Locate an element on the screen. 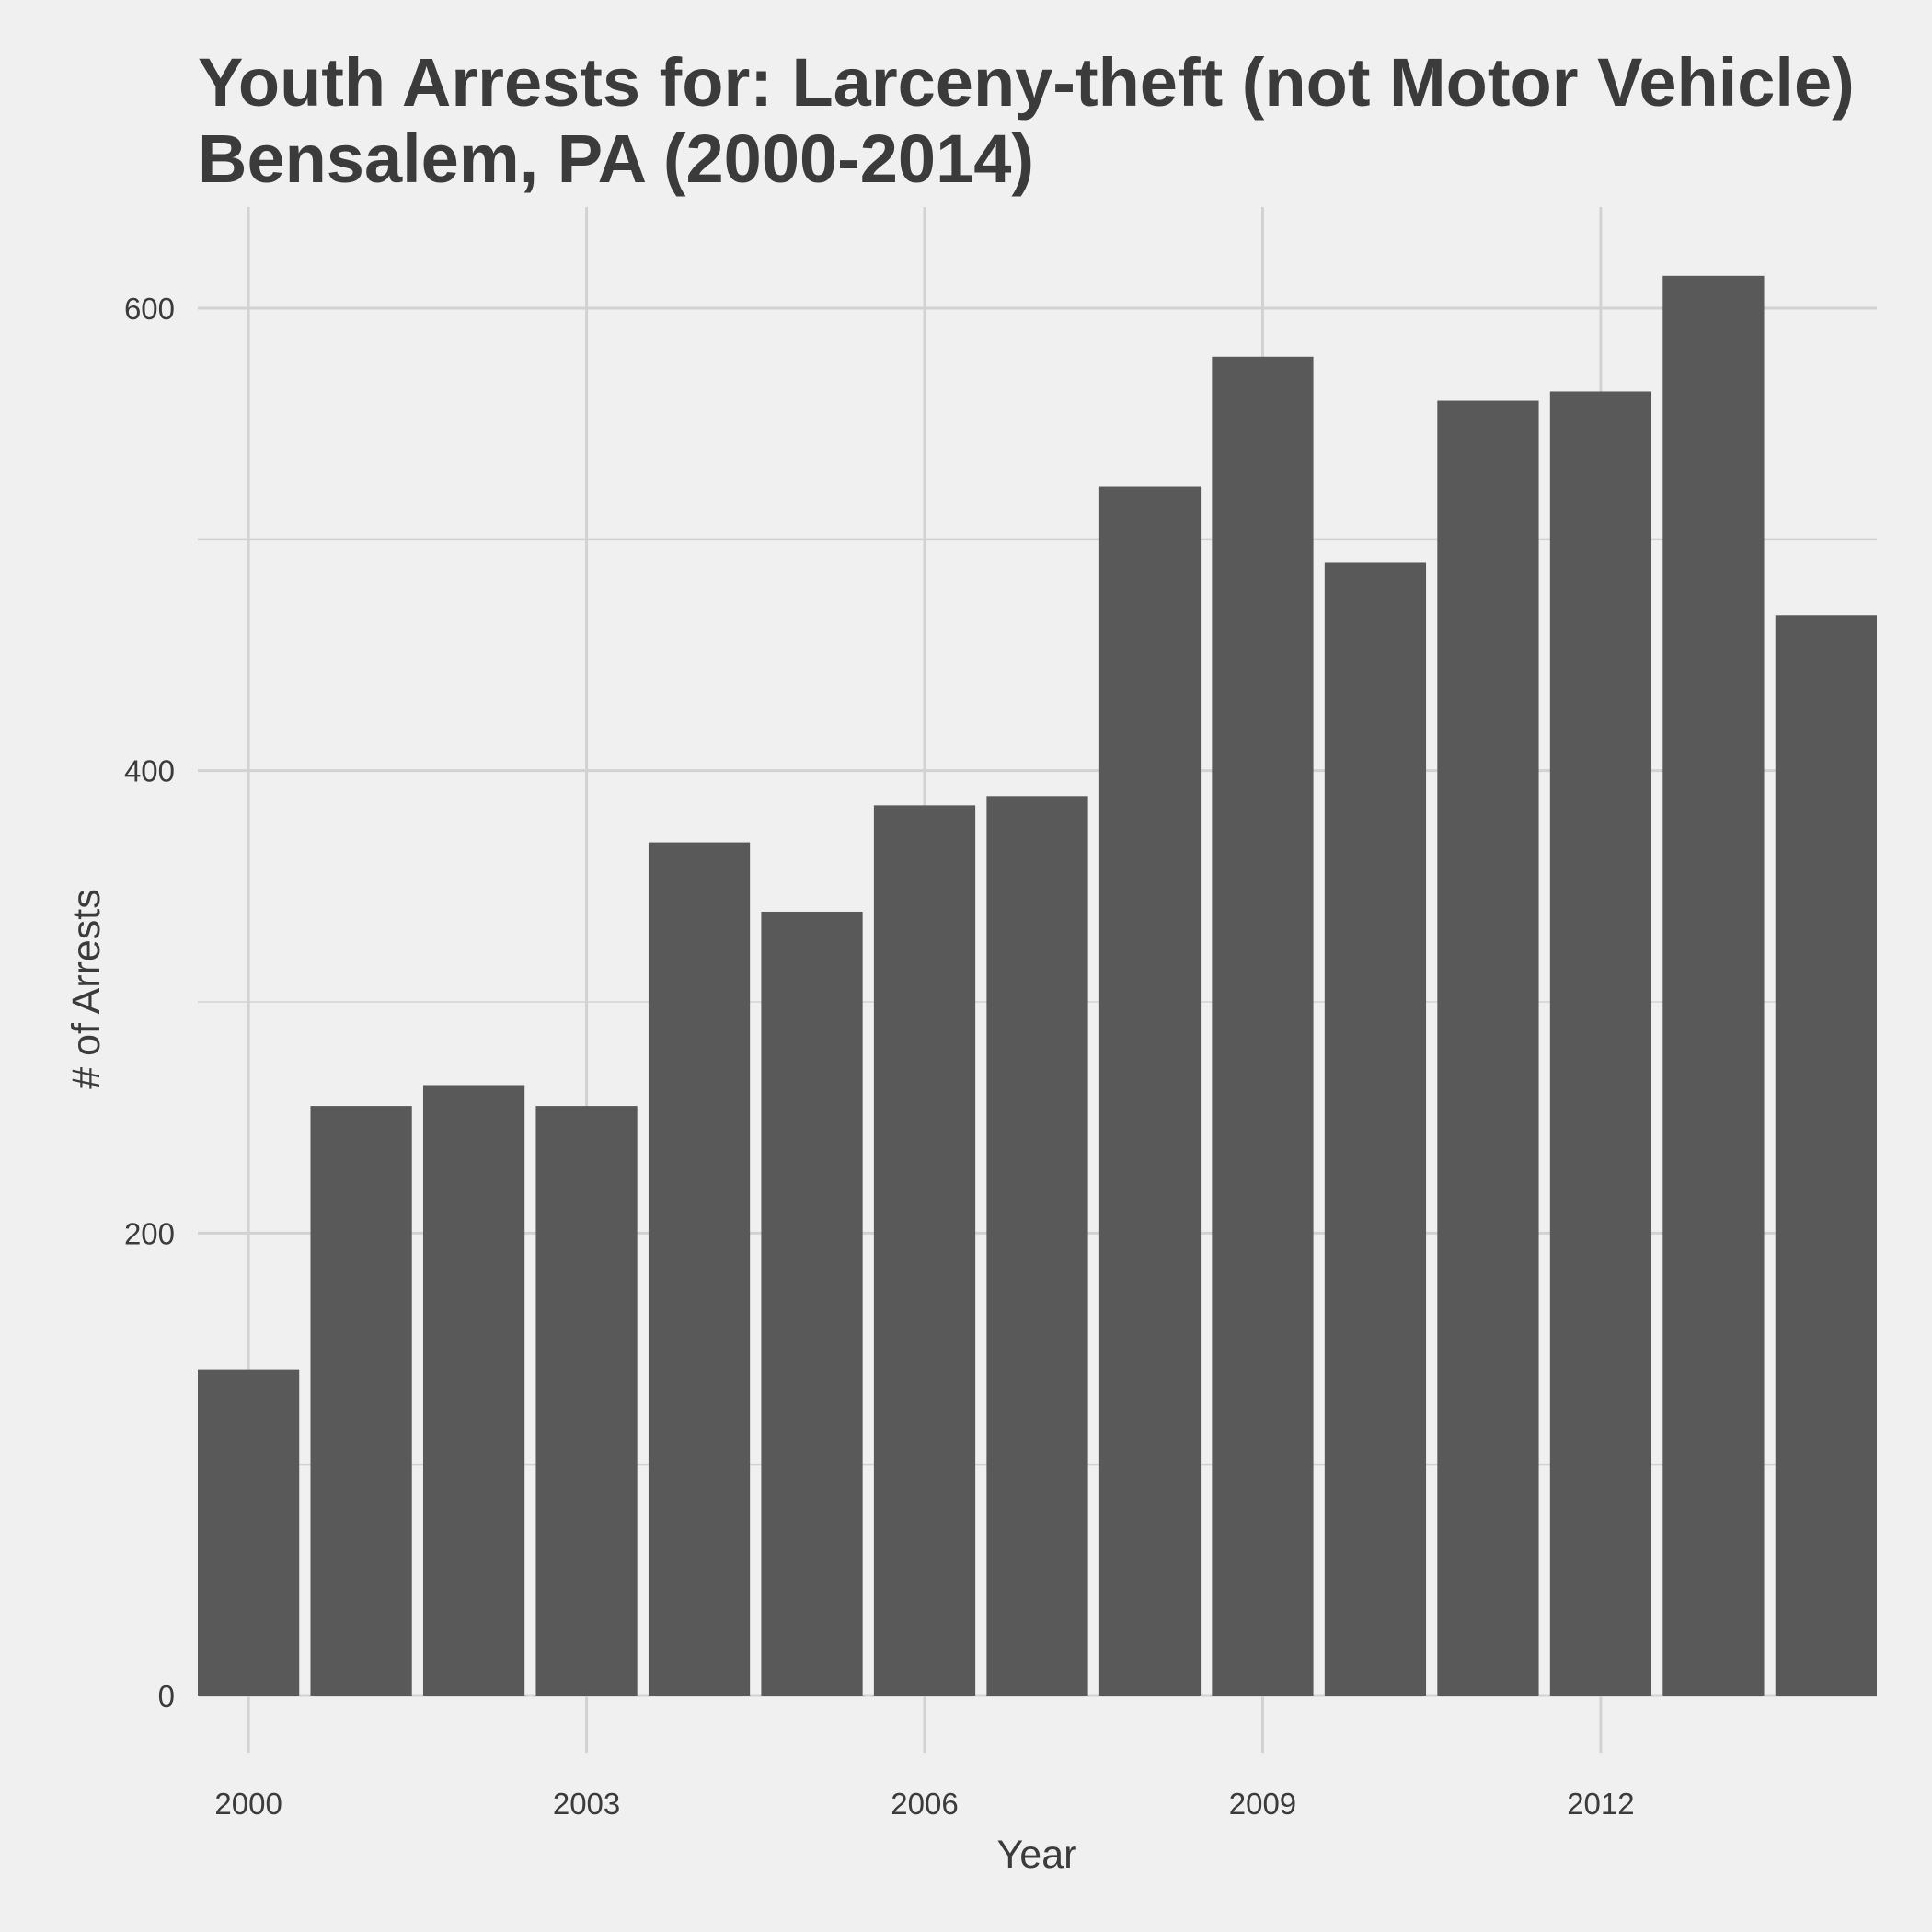 This screenshot has width=1932, height=1932. y-tick-label: 400 is located at coordinates (149, 771).